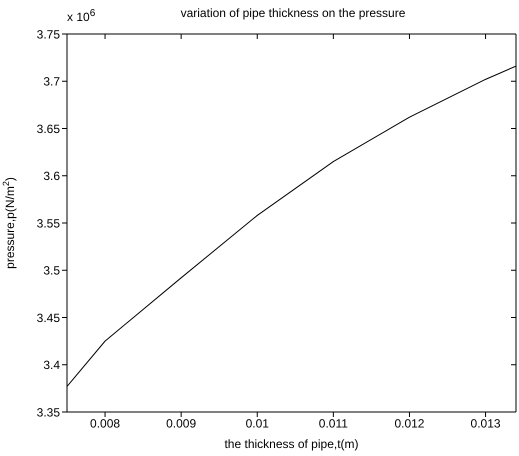 This screenshot has width=519, height=456. I want to click on y-tick-label: 3.4, so click(51, 365).